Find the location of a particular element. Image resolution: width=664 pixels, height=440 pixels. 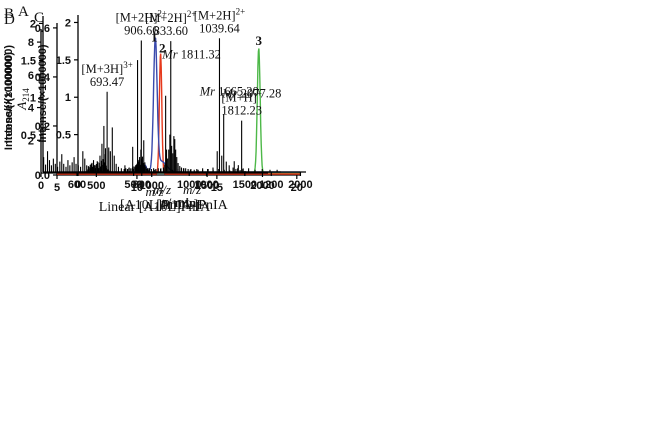

svg-text: 8 is located at coordinates (31, 43).